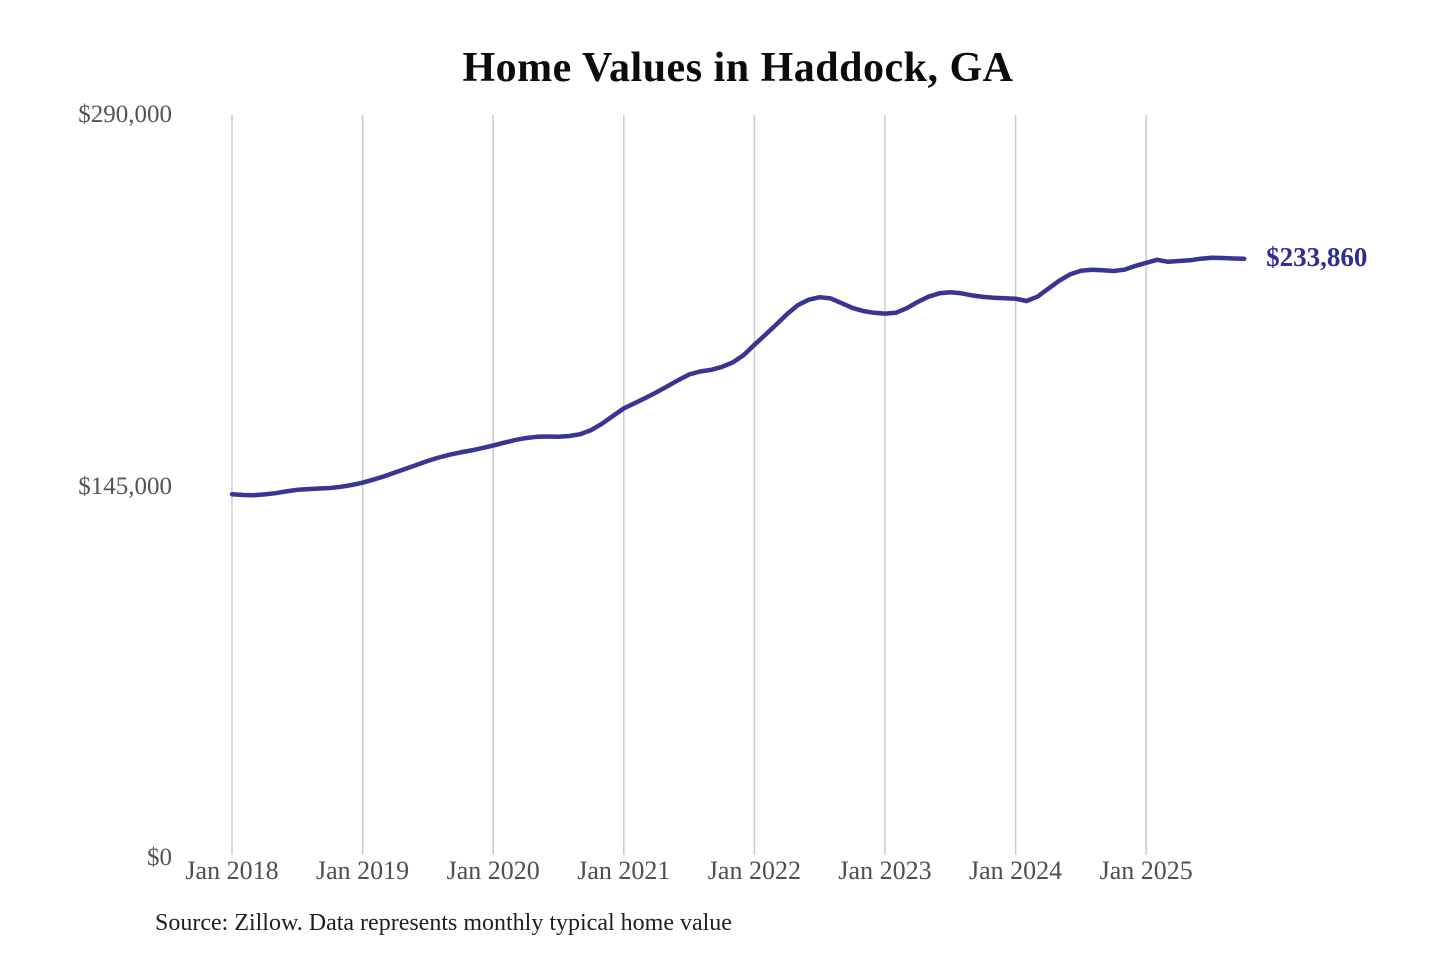  Describe the element at coordinates (125, 486) in the screenshot. I see `y-axis-label: $145,000` at that location.